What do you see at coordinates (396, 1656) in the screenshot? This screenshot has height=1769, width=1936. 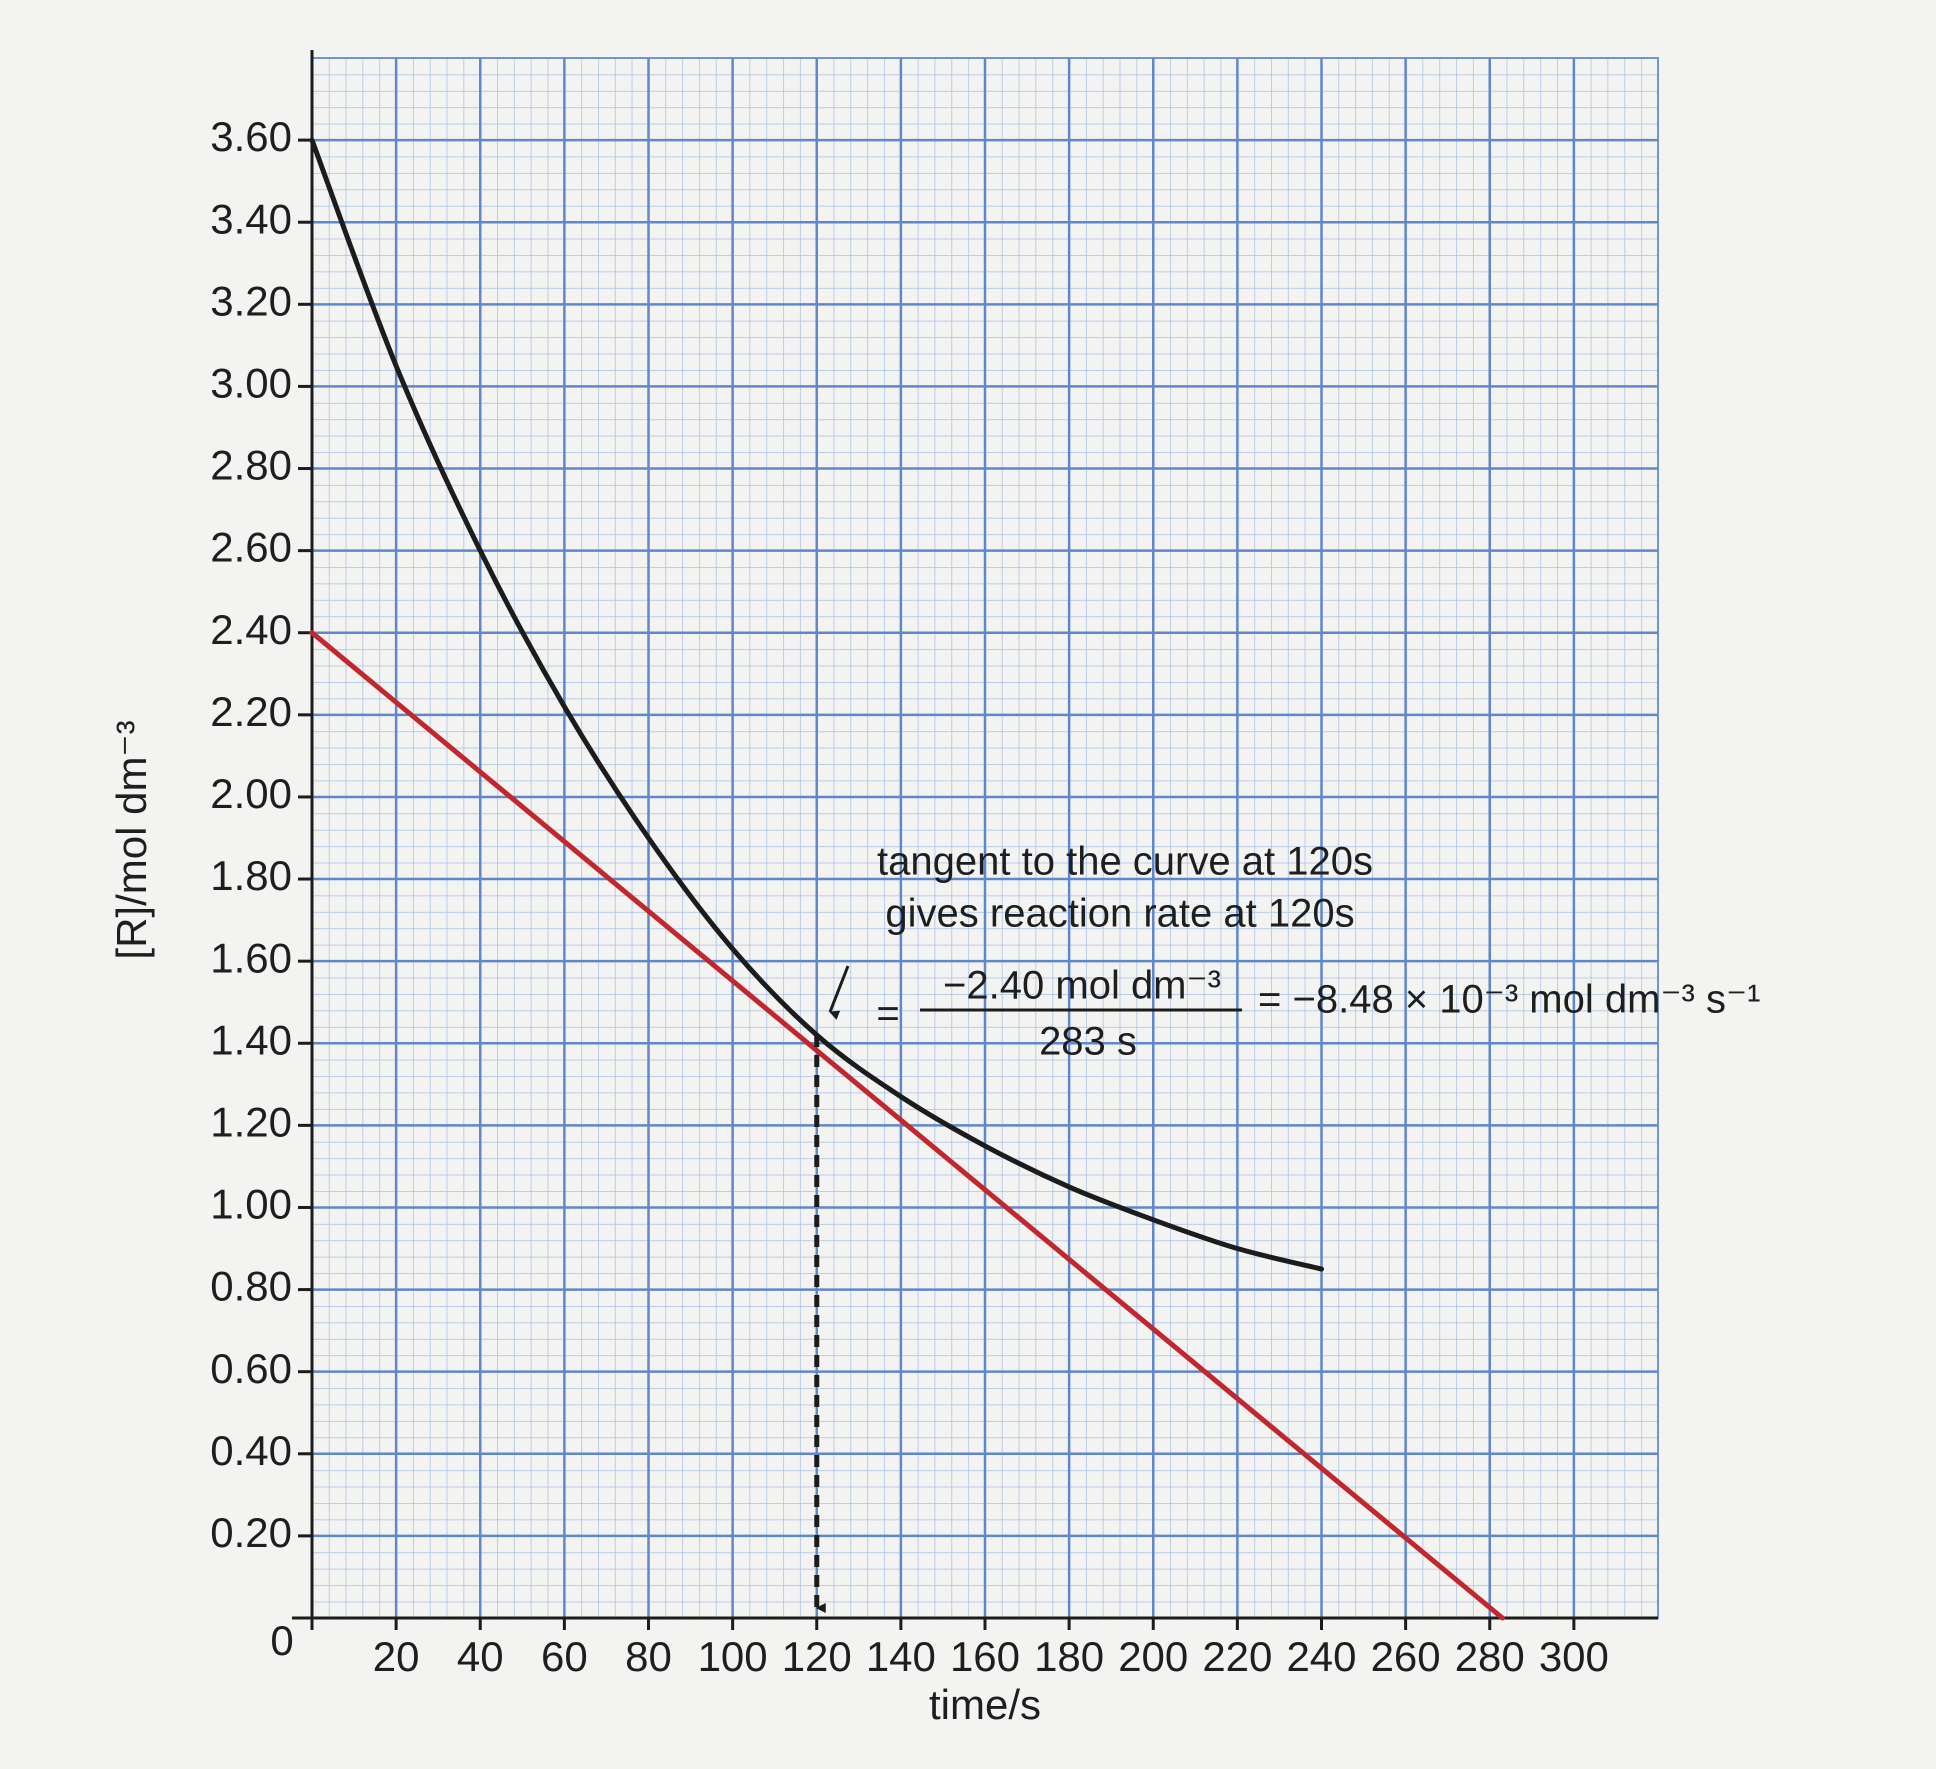 I see `x-tick-label: 20` at bounding box center [396, 1656].